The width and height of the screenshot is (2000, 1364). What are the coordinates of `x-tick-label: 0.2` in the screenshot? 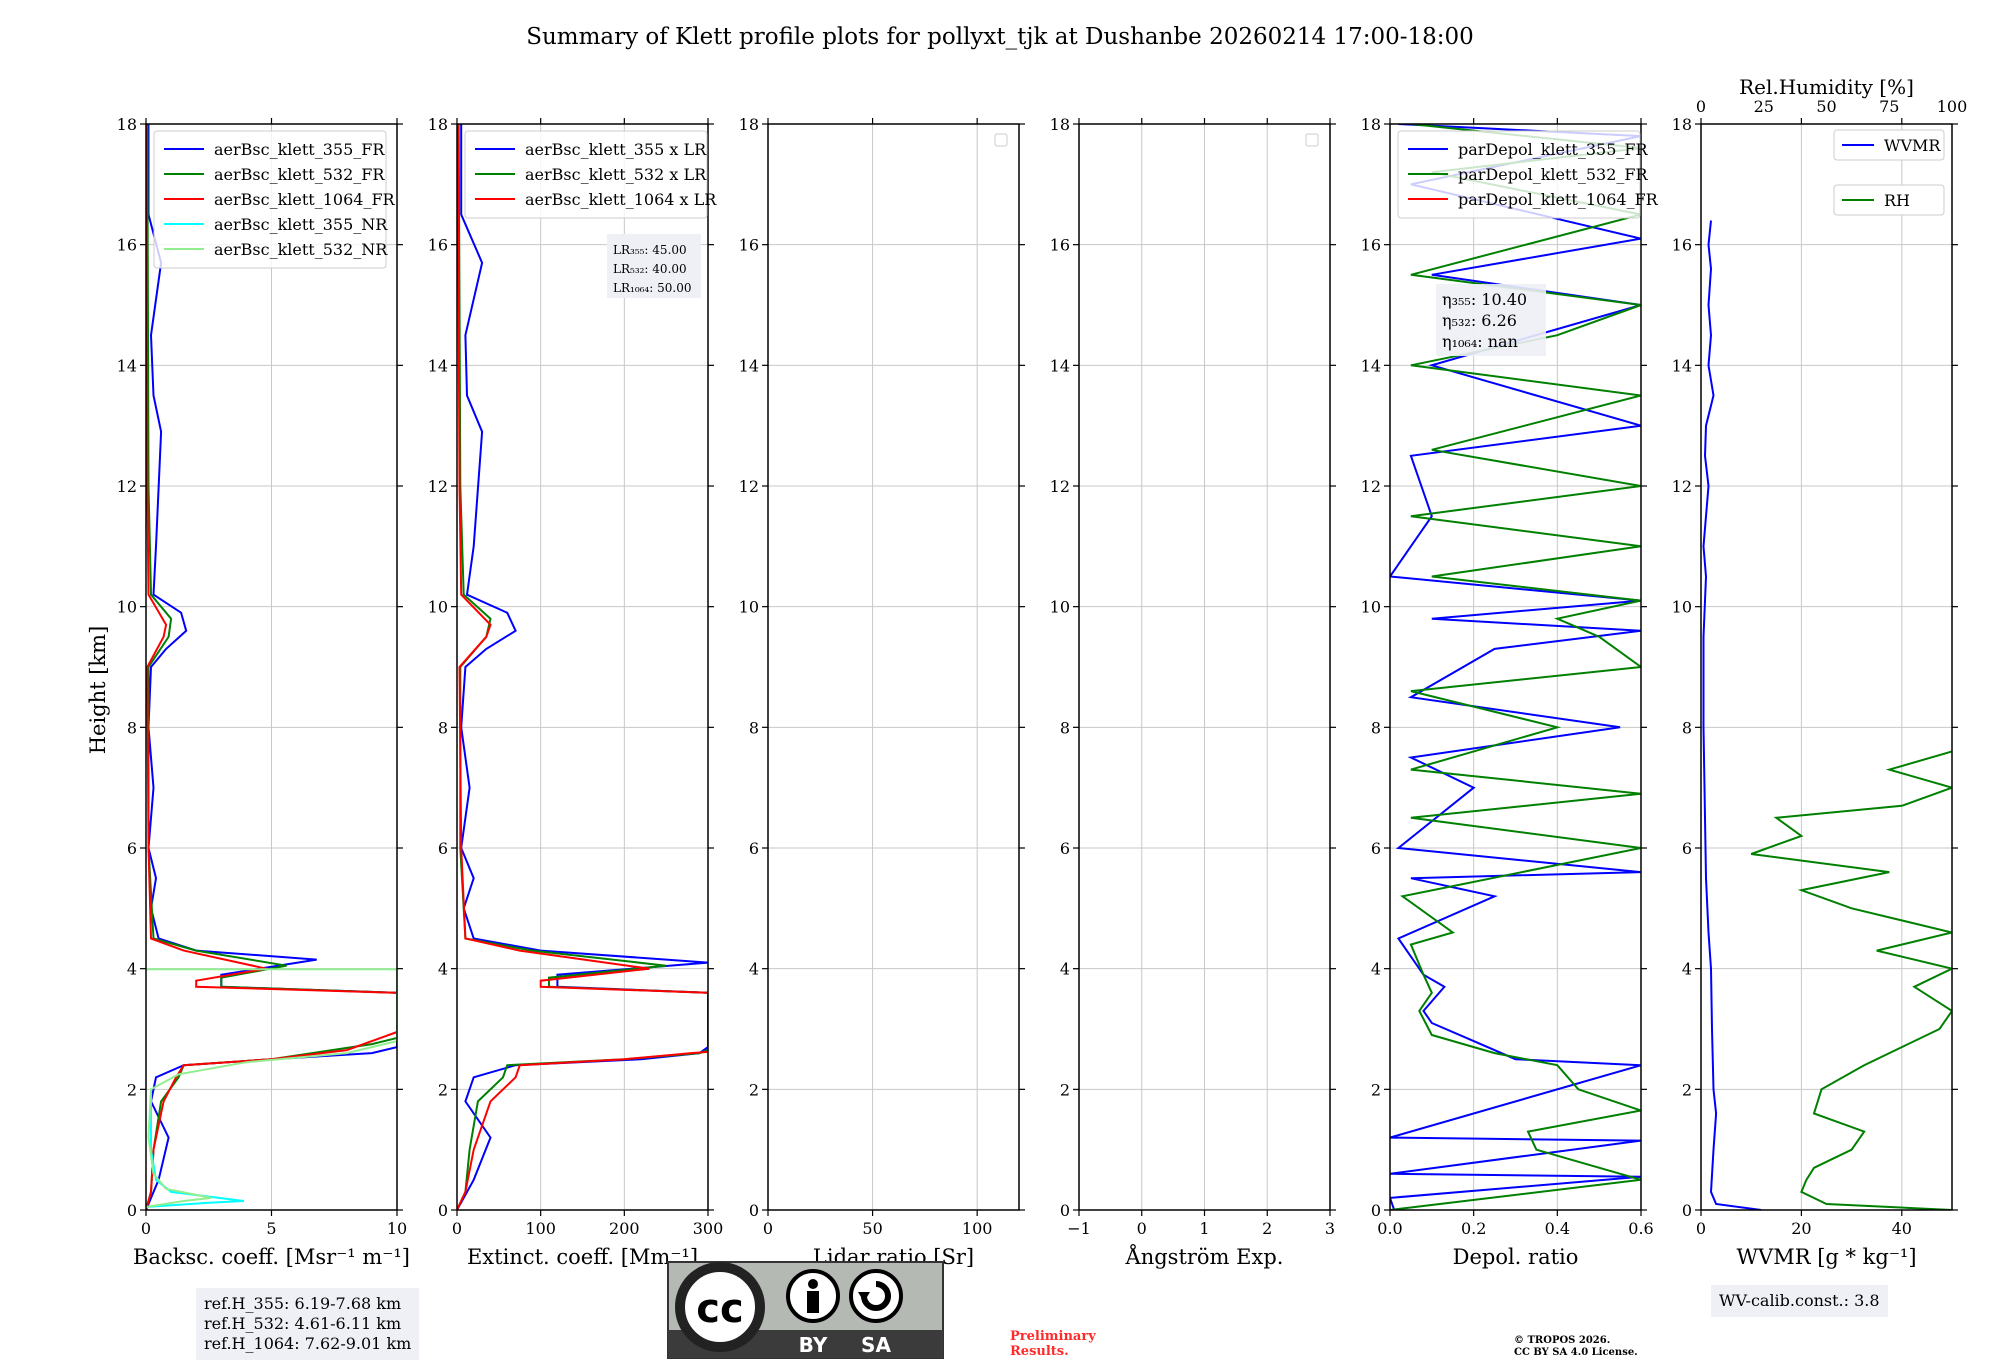 It's located at (1473, 1228).